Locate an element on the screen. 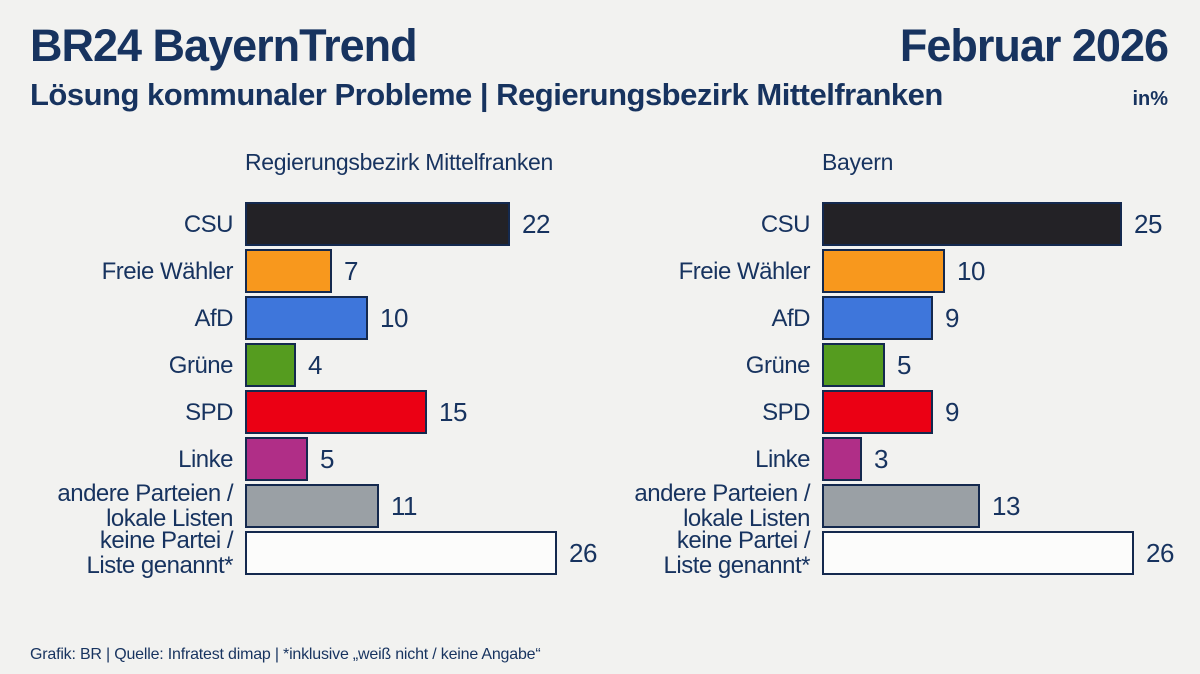  date-label: Februar 2026 is located at coordinates (1034, 45).